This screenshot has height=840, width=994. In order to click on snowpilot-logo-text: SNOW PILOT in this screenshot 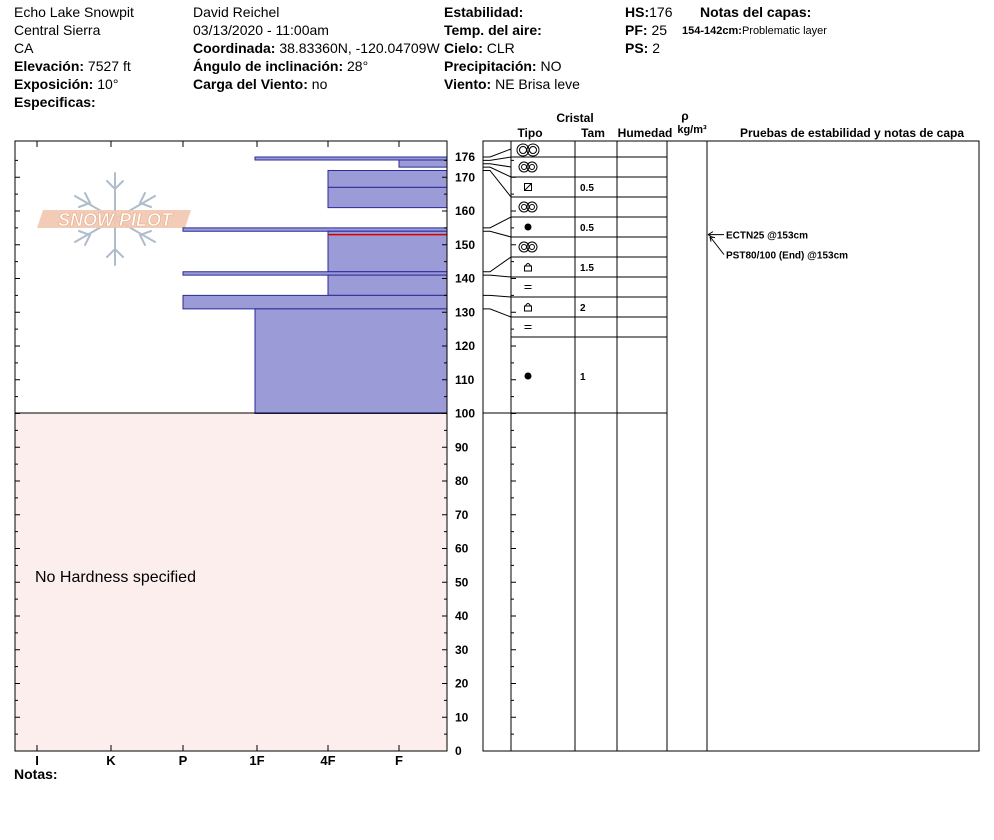, I will do `click(116, 220)`.